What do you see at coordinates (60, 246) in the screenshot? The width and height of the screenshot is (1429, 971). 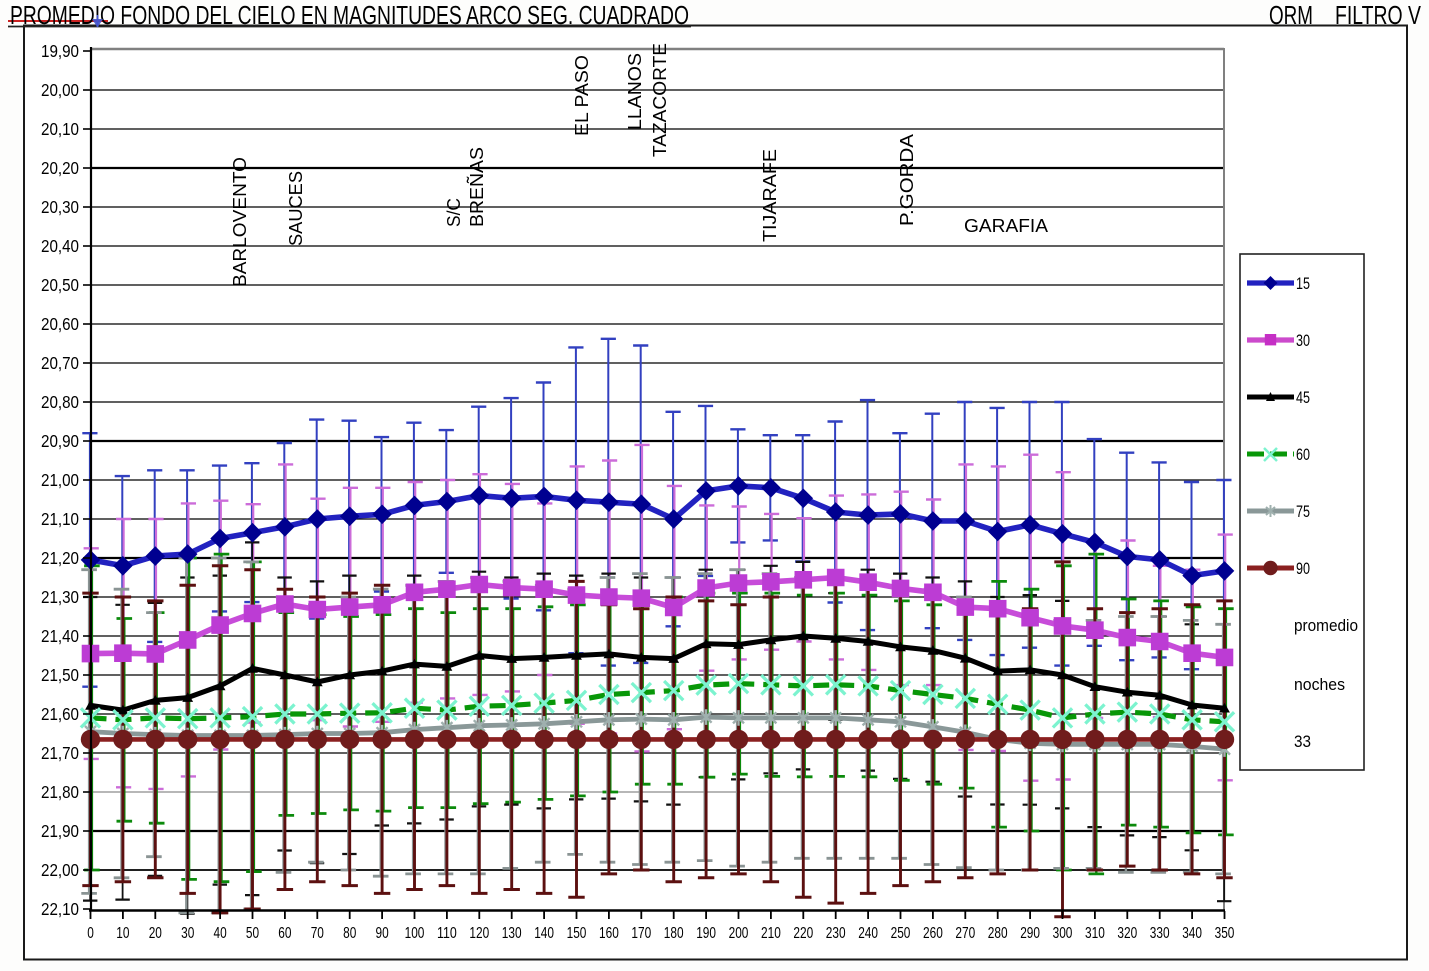 I see `svg-text: 20,40` at bounding box center [60, 246].